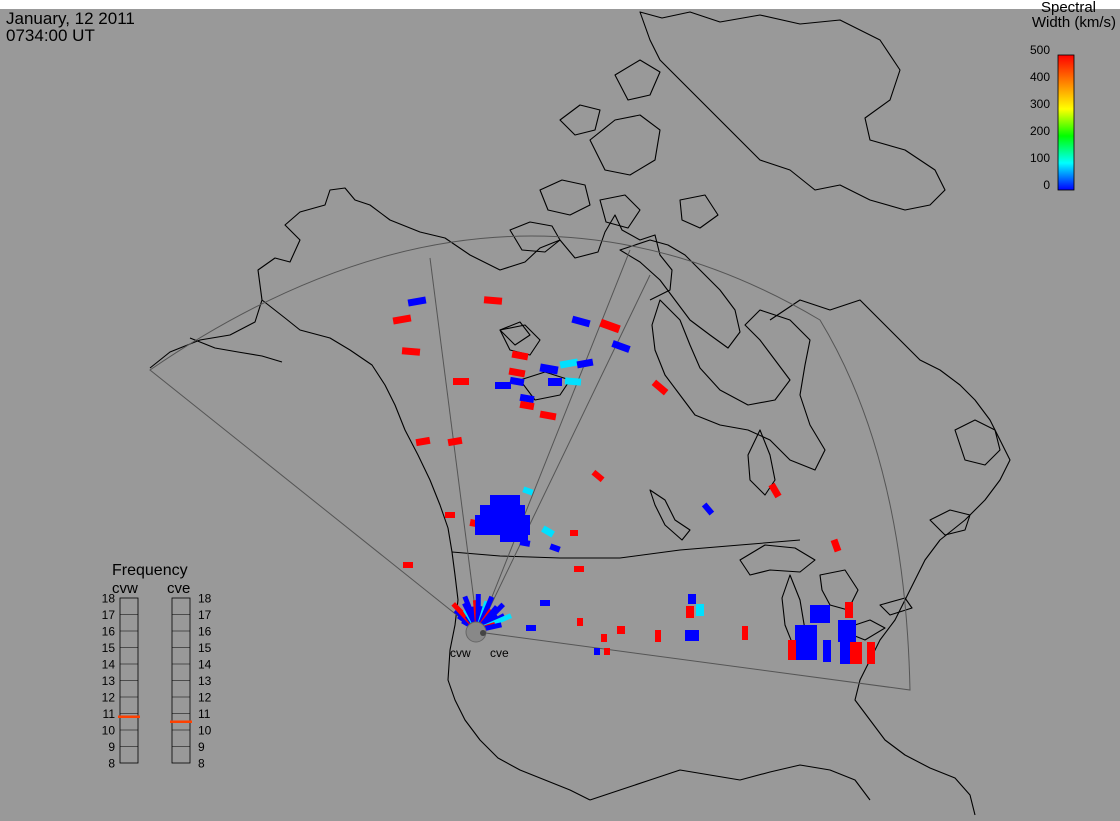 The width and height of the screenshot is (1120, 821). What do you see at coordinates (109, 665) in the screenshot?
I see `frequency-tick-label: 14` at bounding box center [109, 665].